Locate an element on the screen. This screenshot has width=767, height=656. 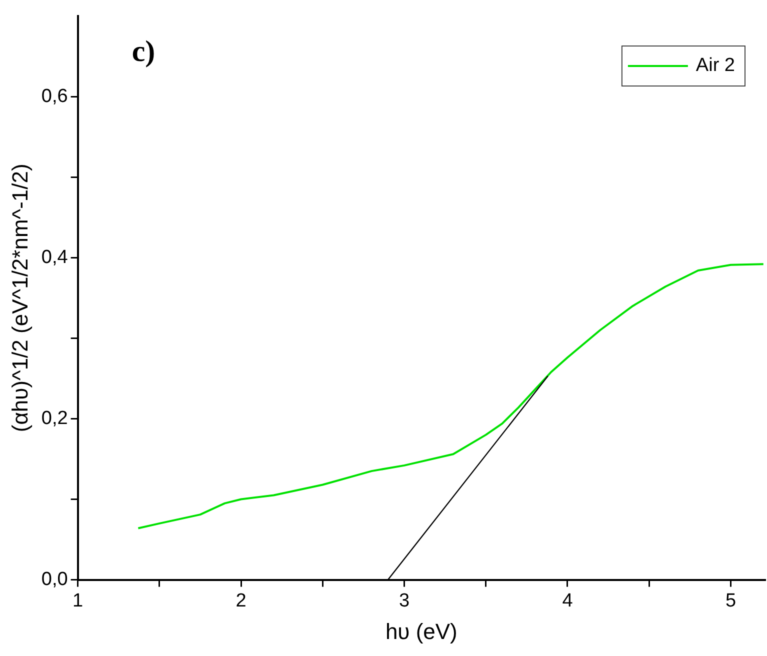
x-tick-label: 4 is located at coordinates (568, 601).